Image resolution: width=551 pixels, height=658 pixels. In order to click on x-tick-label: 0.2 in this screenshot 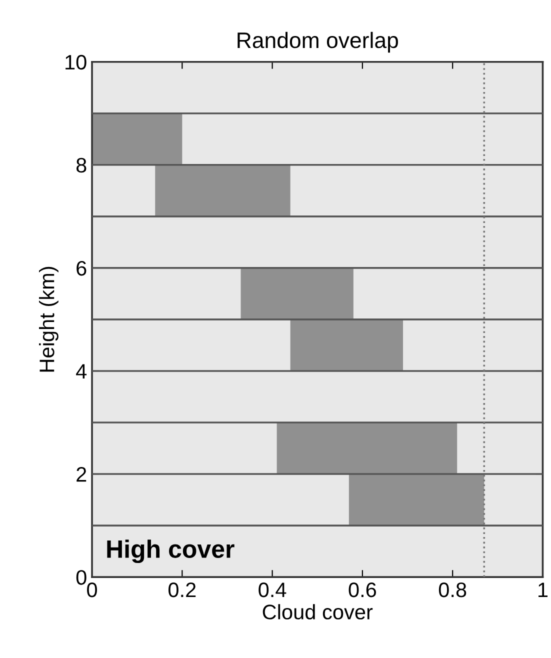, I will do `click(182, 590)`.